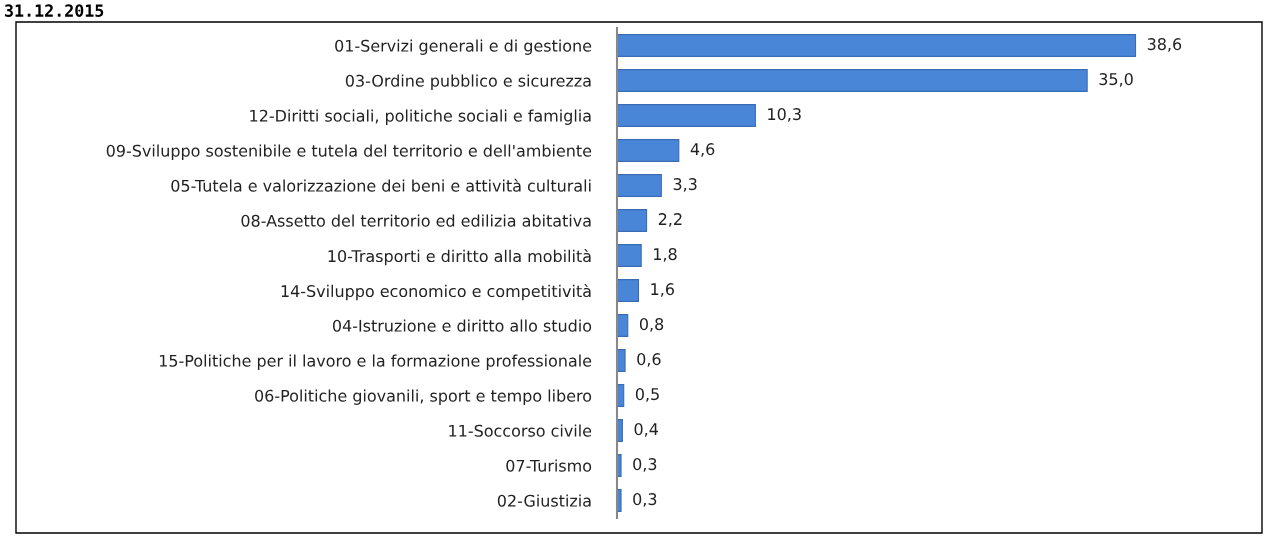 This screenshot has height=553, width=1264. Describe the element at coordinates (662, 290) in the screenshot. I see `data-label: 1,6` at that location.